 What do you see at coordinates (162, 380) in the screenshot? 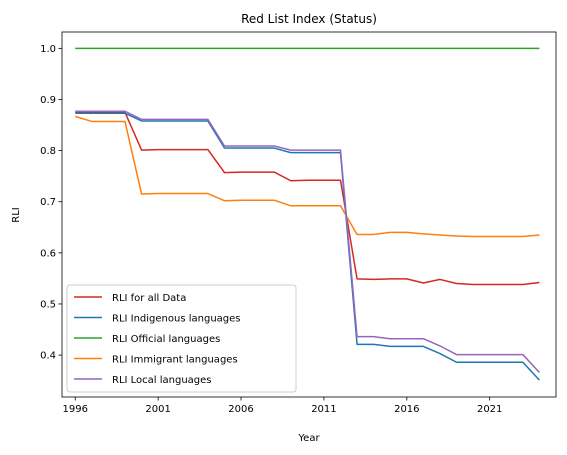
I see `legend-label-4: RLI Local languages` at bounding box center [162, 380].